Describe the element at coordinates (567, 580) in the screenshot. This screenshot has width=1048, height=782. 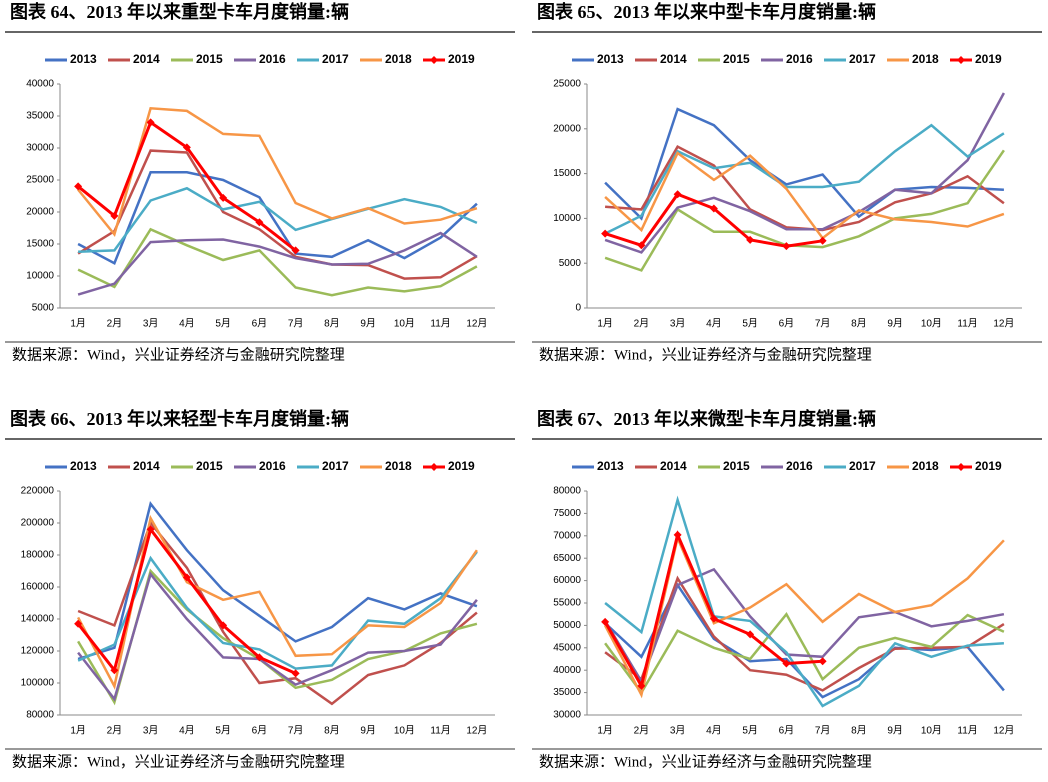
I see `y-tick-label: 60000` at that location.